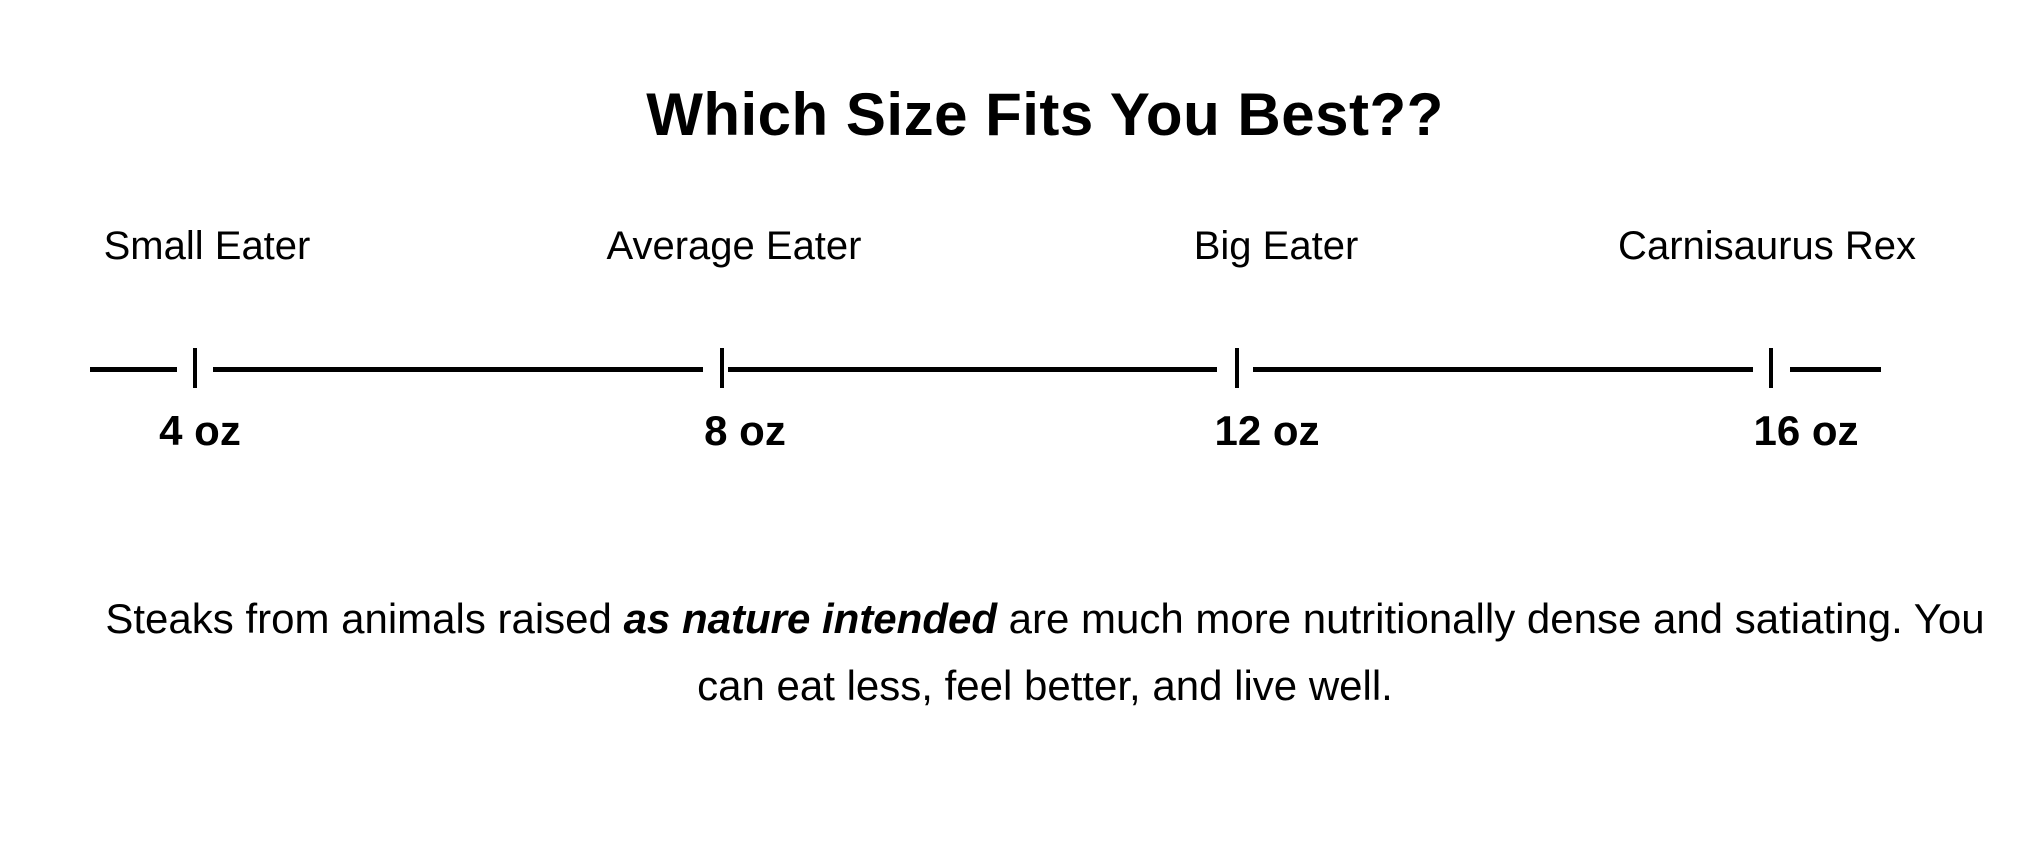 The image size is (2036, 846). Describe the element at coordinates (364, 618) in the screenshot. I see `footer-text-before: Steaks from animals raised` at that location.